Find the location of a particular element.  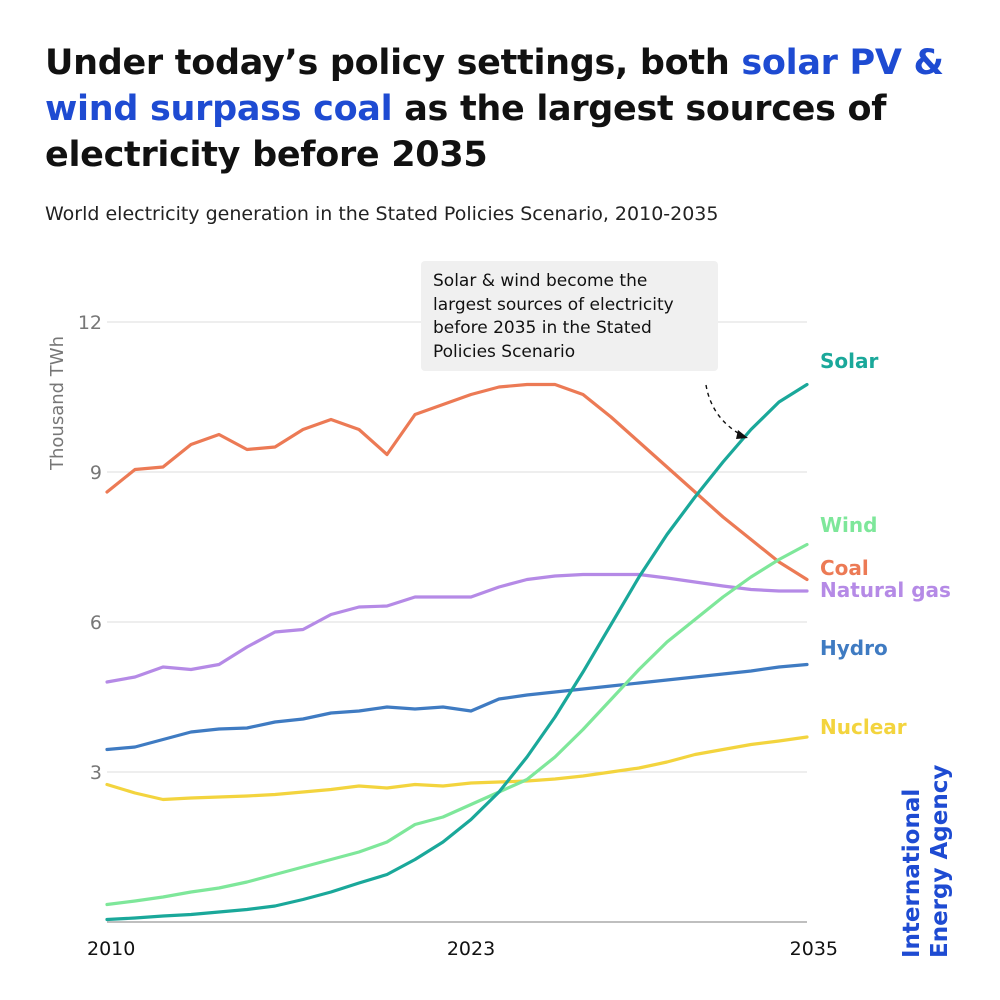

x-ticks: 2010 2023 2035 is located at coordinates (462, 949).